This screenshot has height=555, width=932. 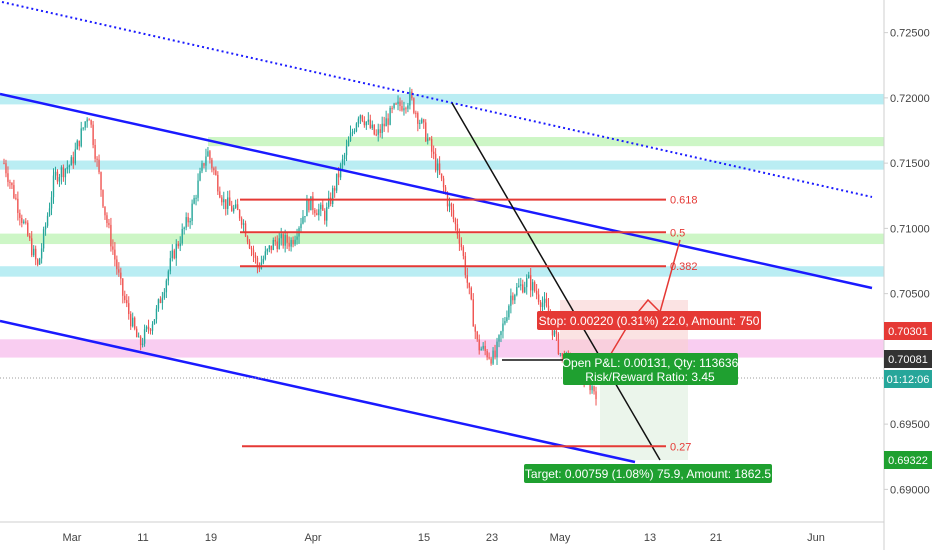 What do you see at coordinates (910, 164) in the screenshot?
I see `y-tick-label: 0.71500` at bounding box center [910, 164].